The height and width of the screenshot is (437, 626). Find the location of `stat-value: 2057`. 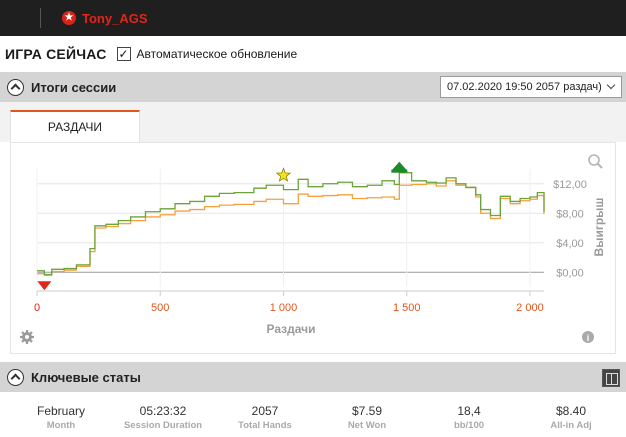

stat-value: 2057 is located at coordinates (265, 411).